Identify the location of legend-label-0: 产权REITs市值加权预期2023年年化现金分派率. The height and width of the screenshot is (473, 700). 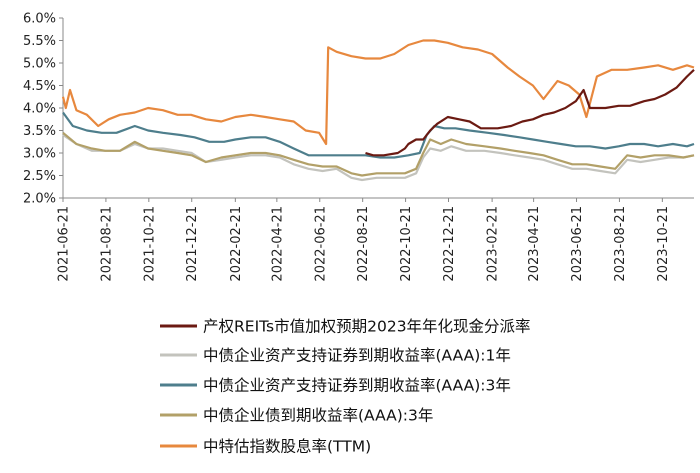
(367, 327).